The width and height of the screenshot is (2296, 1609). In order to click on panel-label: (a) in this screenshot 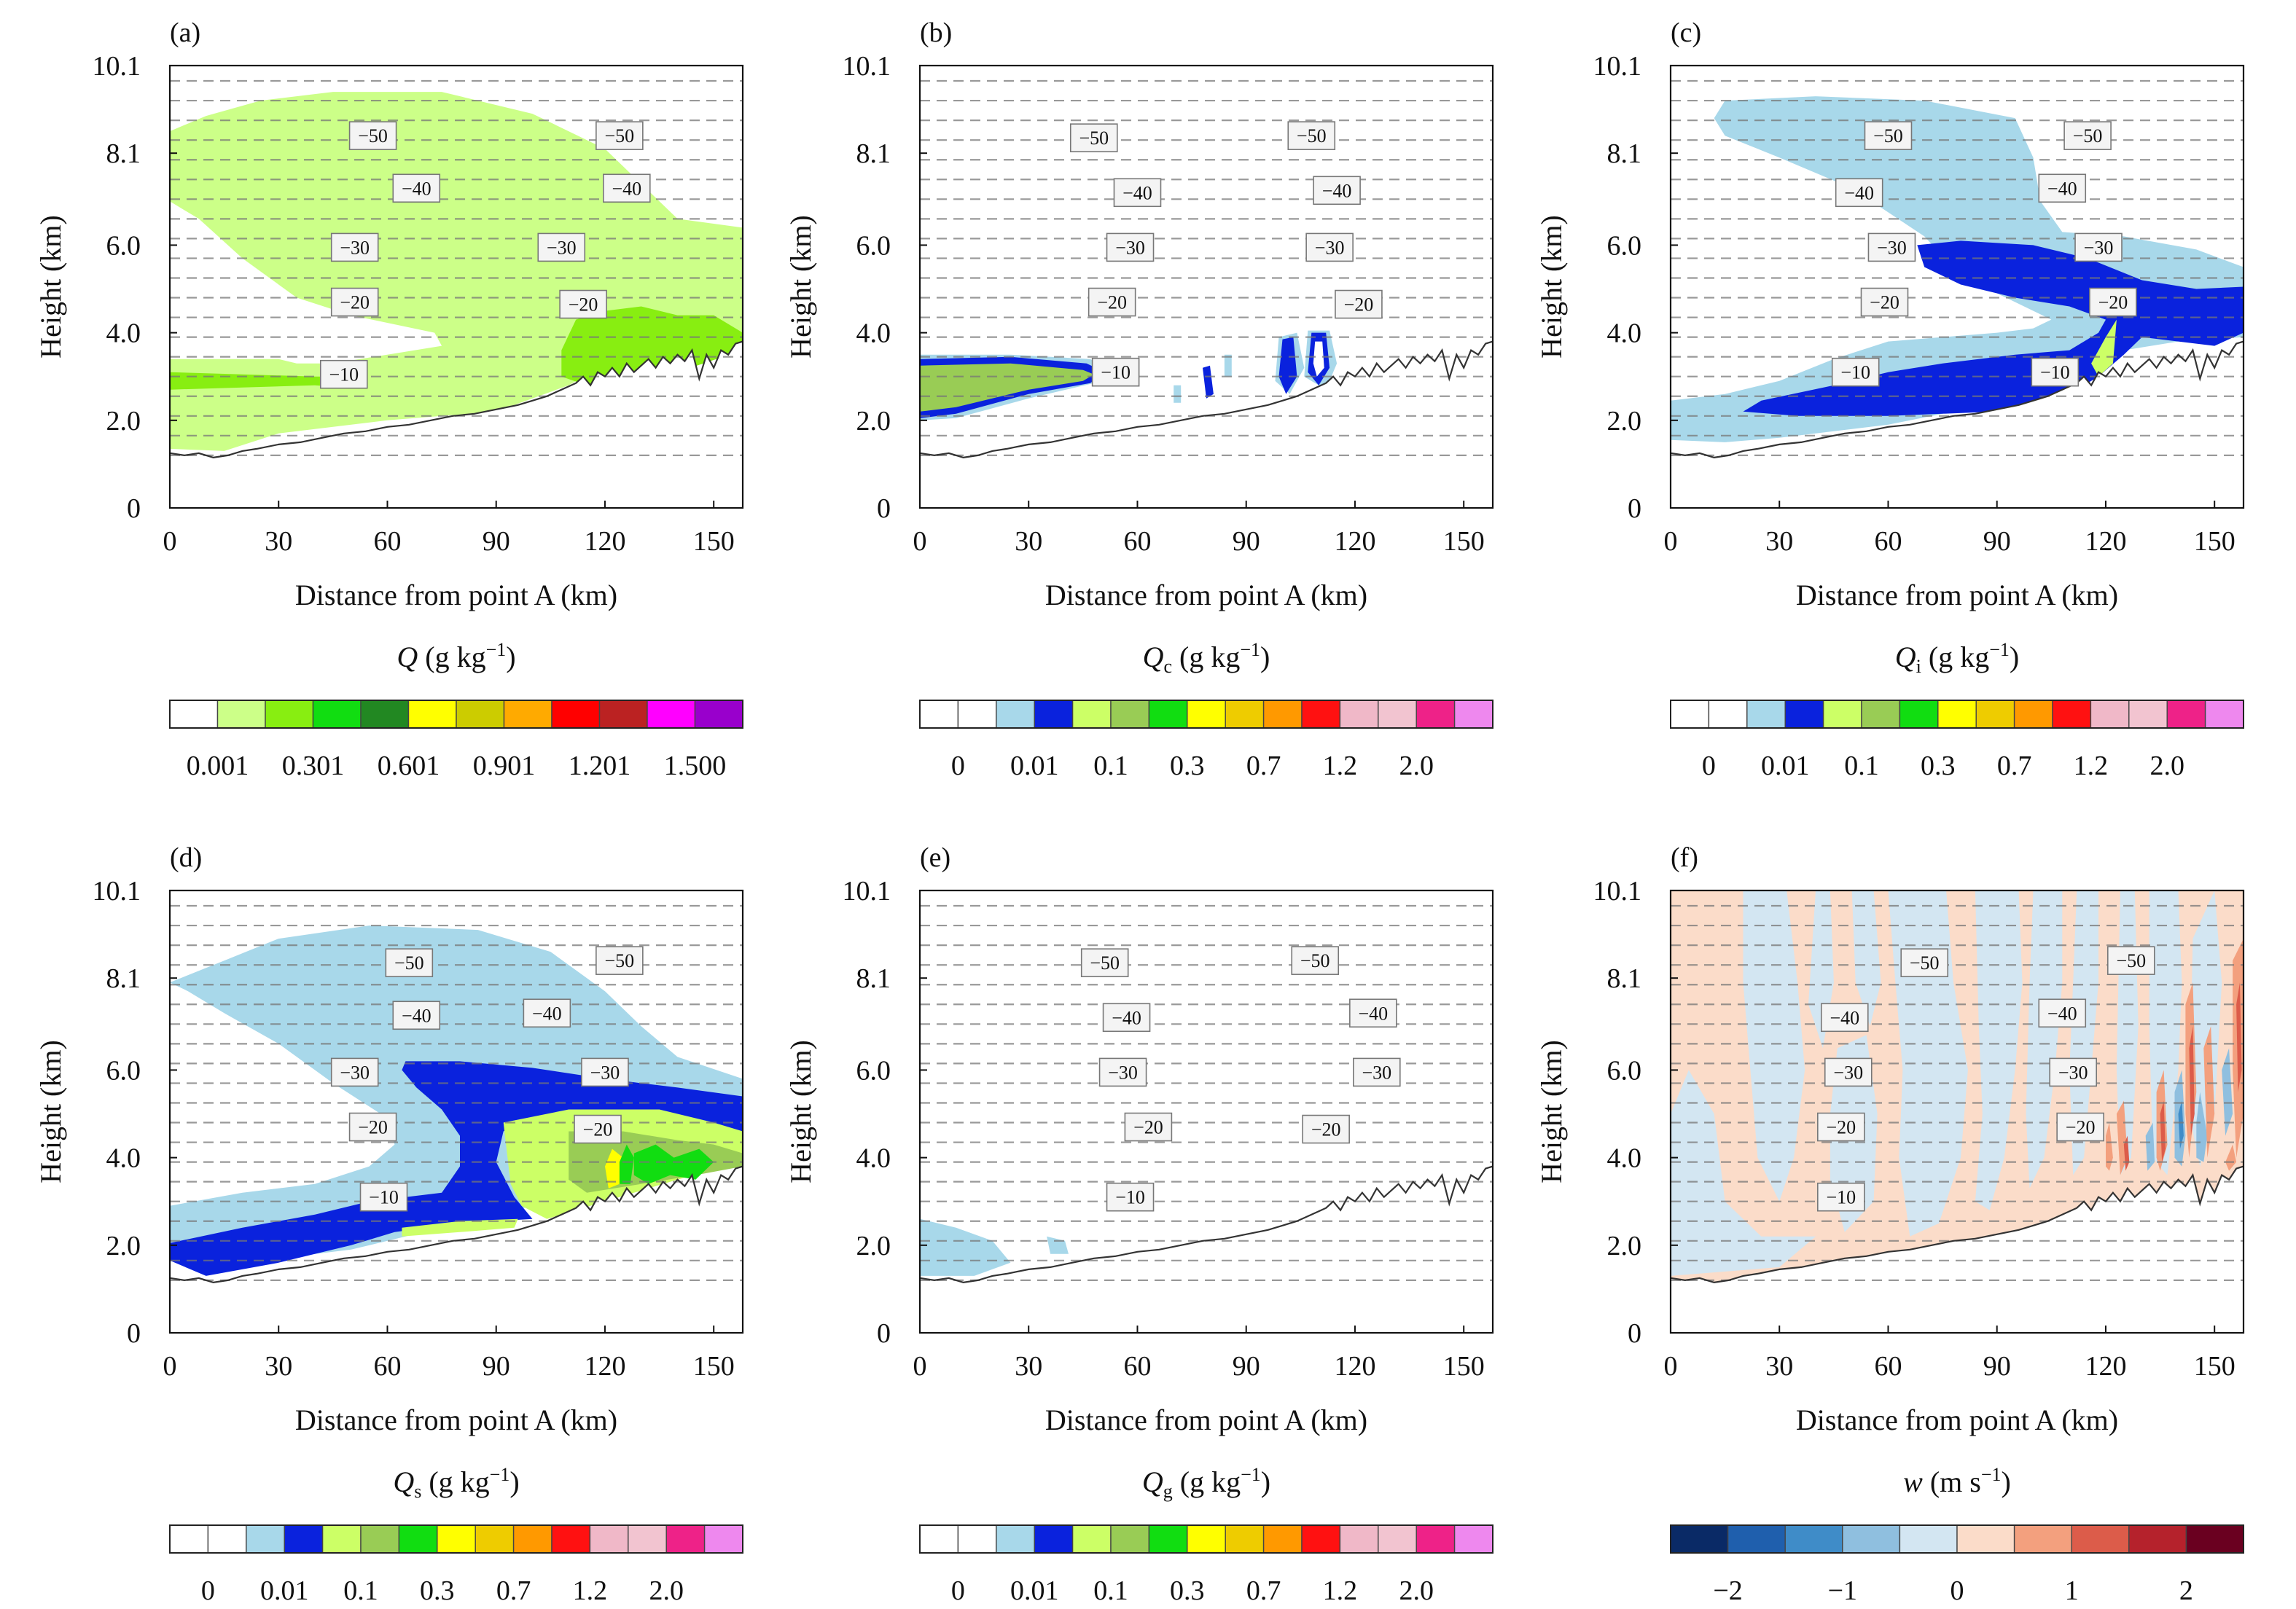, I will do `click(185, 32)`.